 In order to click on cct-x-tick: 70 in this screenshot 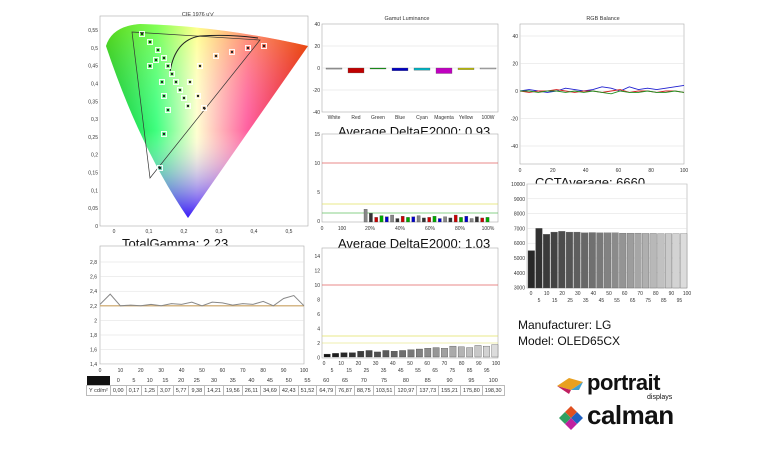, I will do `click(640, 294)`.